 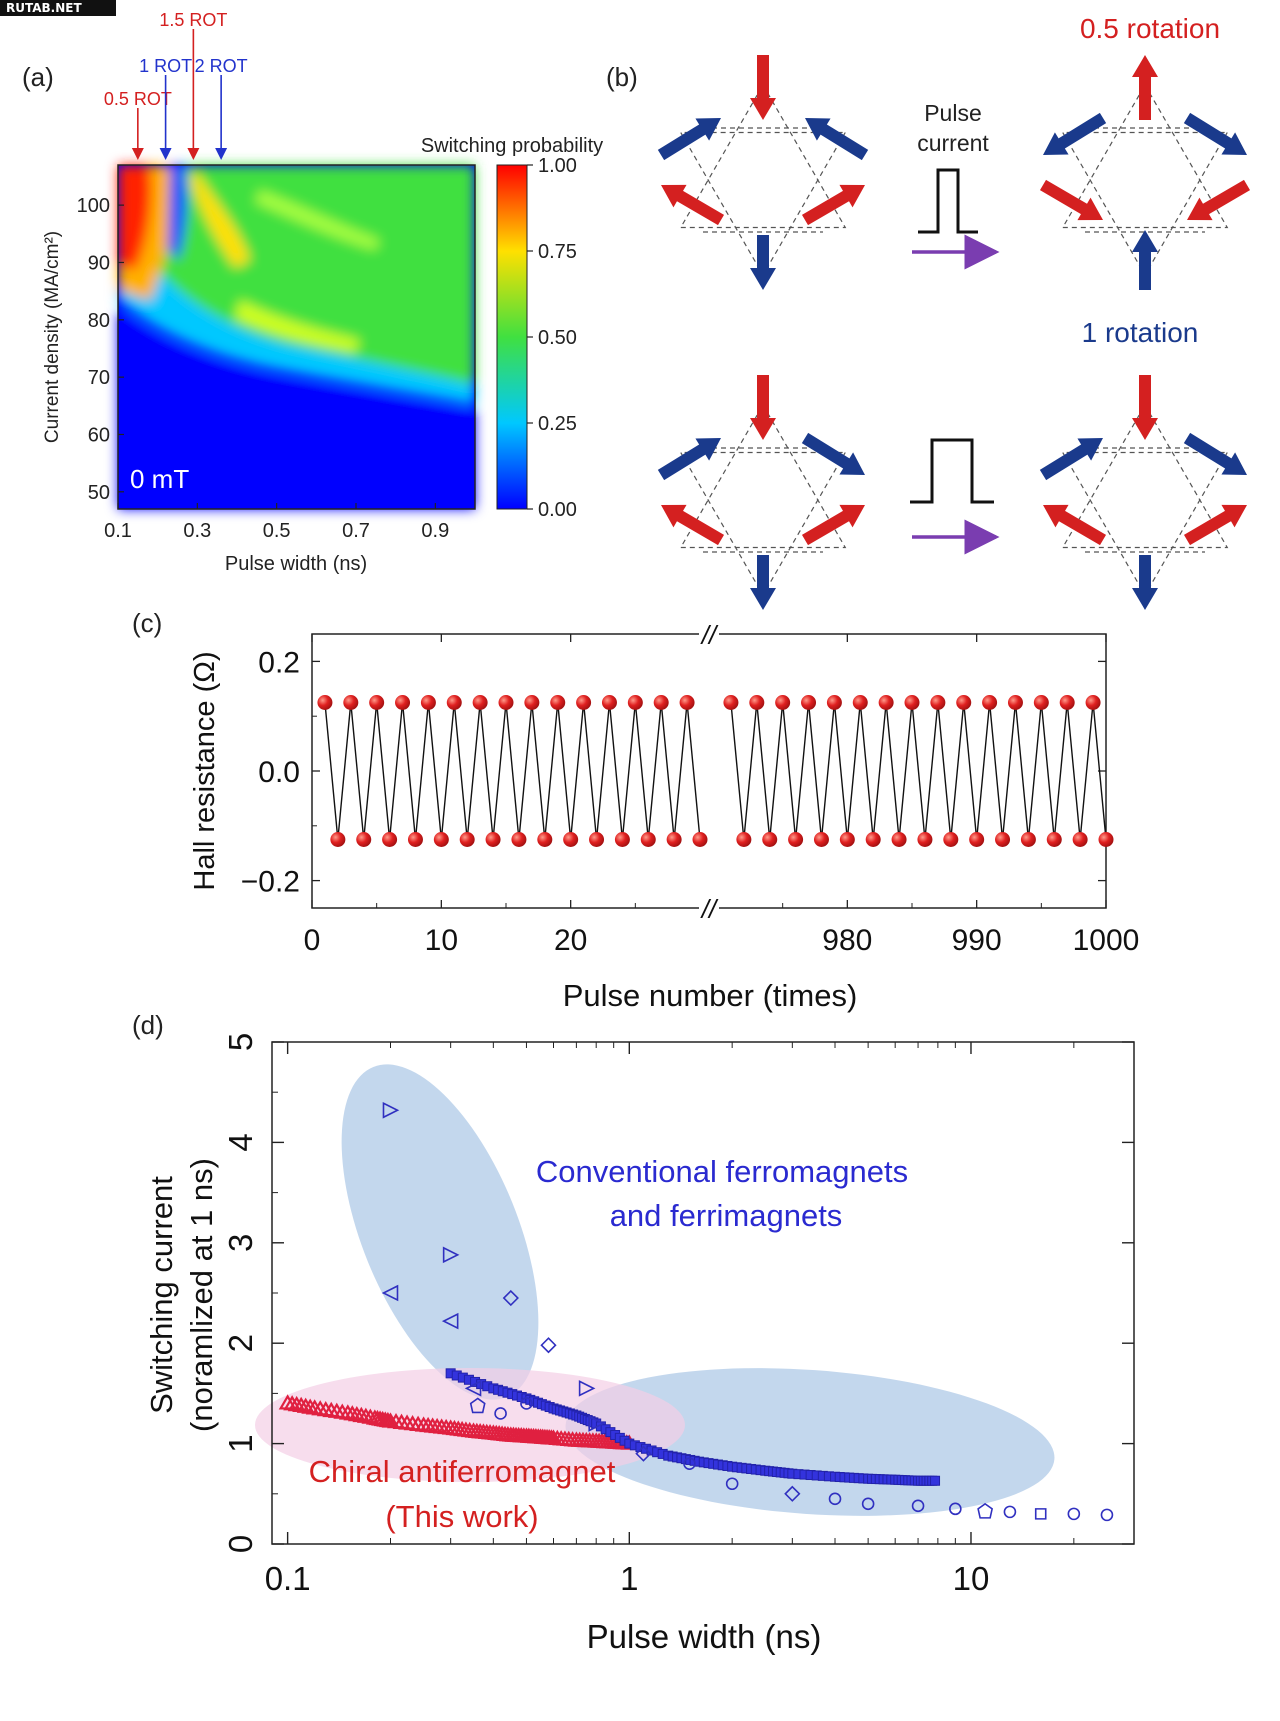 What do you see at coordinates (622, 77) in the screenshot?
I see `panel-b-label: (b)` at bounding box center [622, 77].